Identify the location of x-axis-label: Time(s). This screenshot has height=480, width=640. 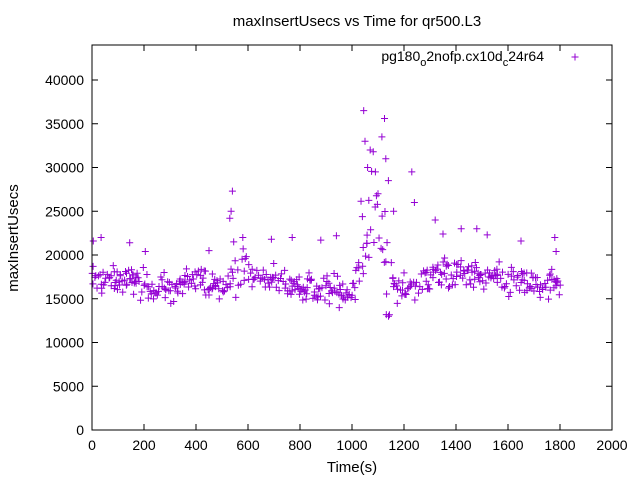
(352, 467).